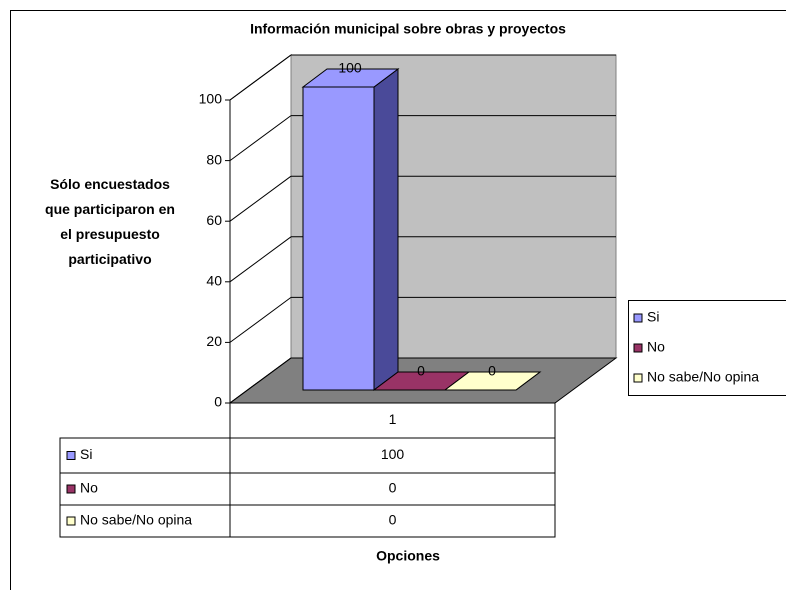  What do you see at coordinates (214, 159) in the screenshot?
I see `y-tick-label: 80` at bounding box center [214, 159].